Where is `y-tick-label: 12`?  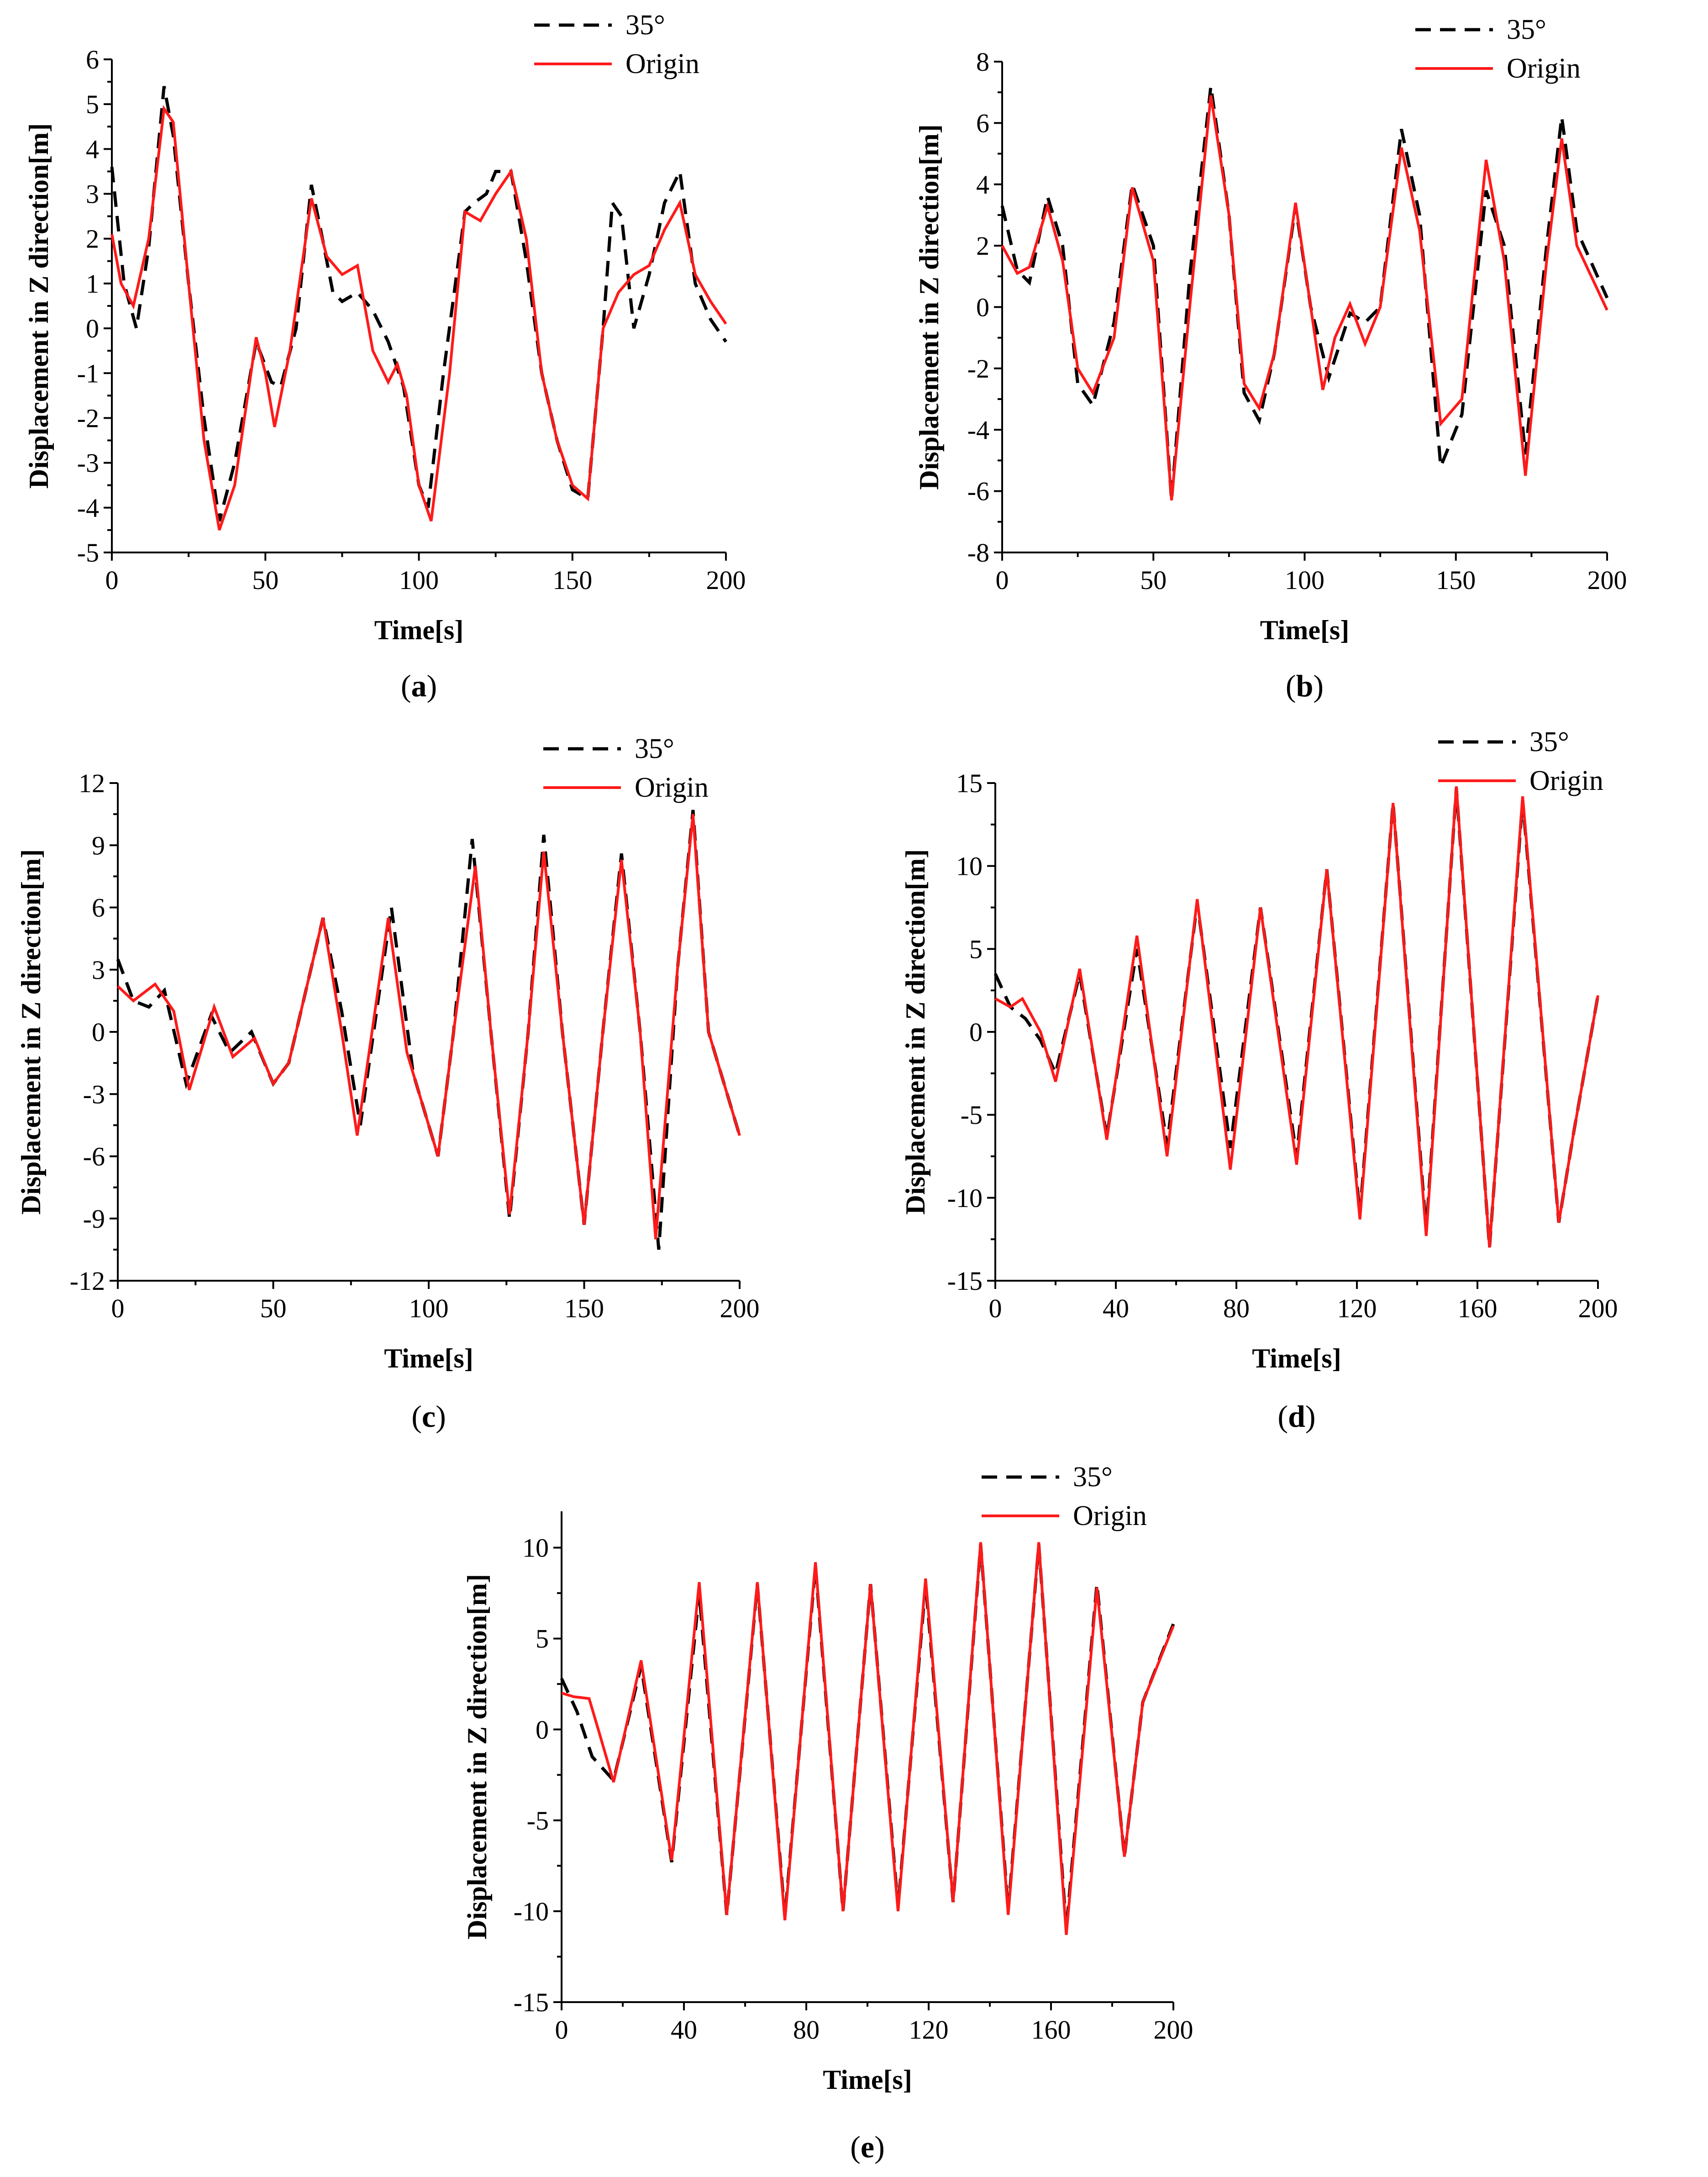 y-tick-label: 12 is located at coordinates (92, 783).